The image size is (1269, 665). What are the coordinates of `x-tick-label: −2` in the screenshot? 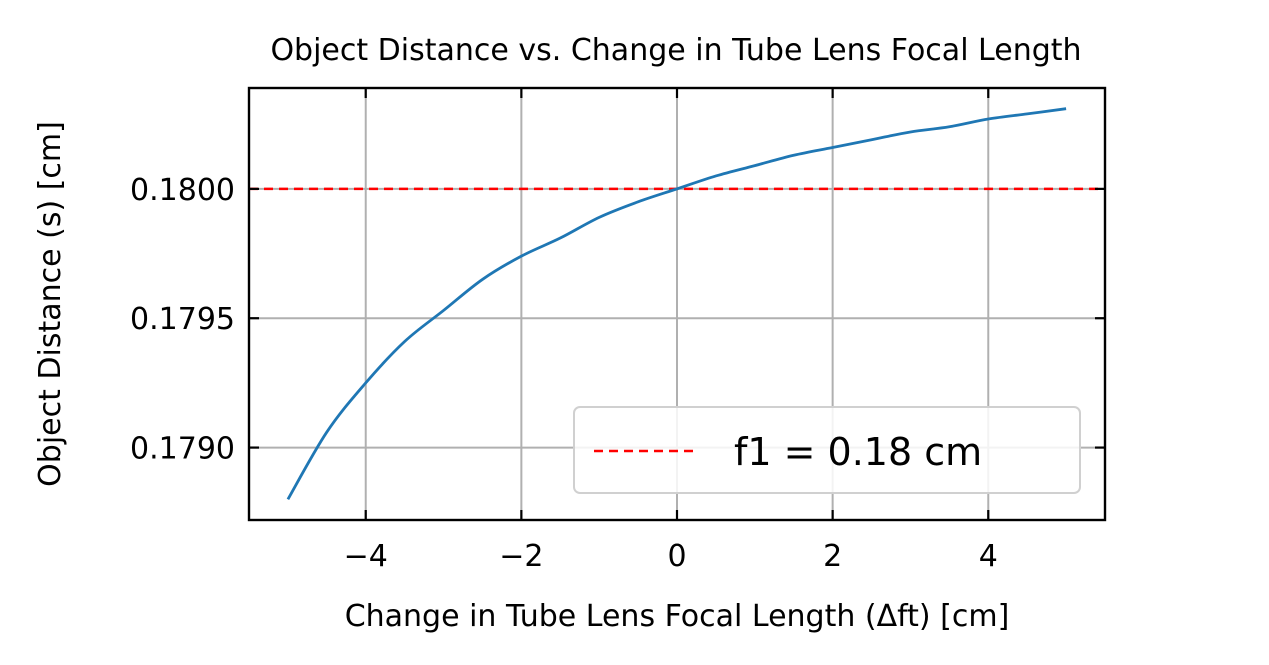 It's located at (521, 556).